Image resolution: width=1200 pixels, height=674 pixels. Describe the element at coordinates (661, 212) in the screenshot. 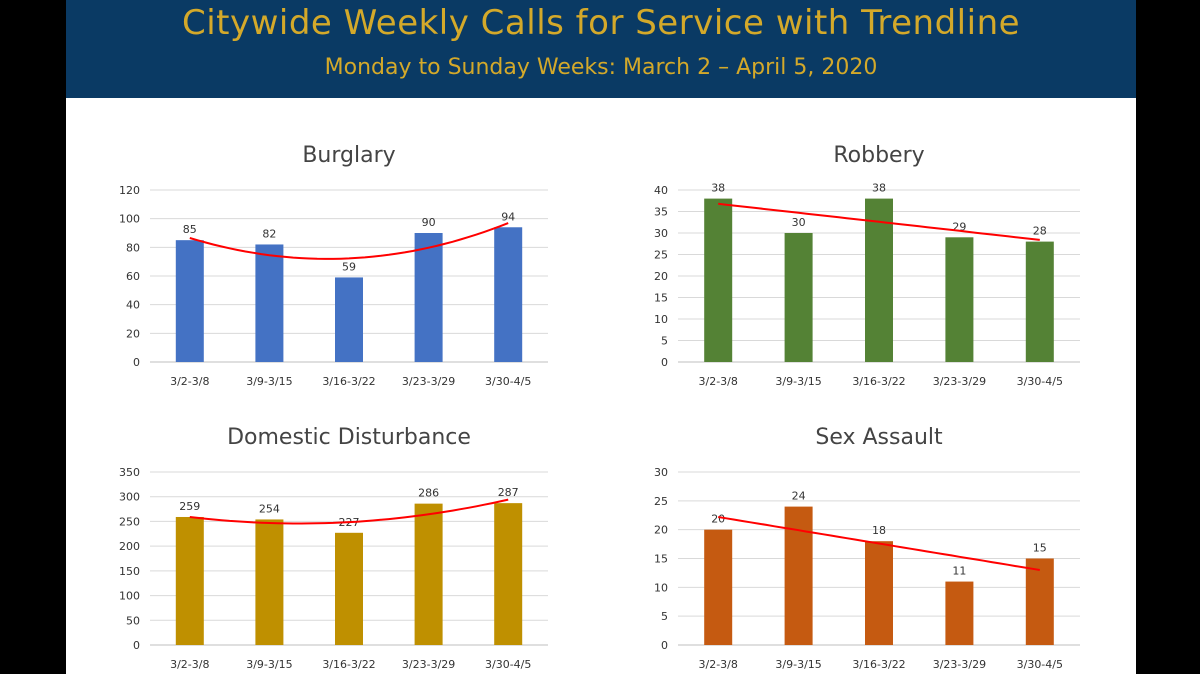

I see `robbery-y-tick-label: 35` at that location.